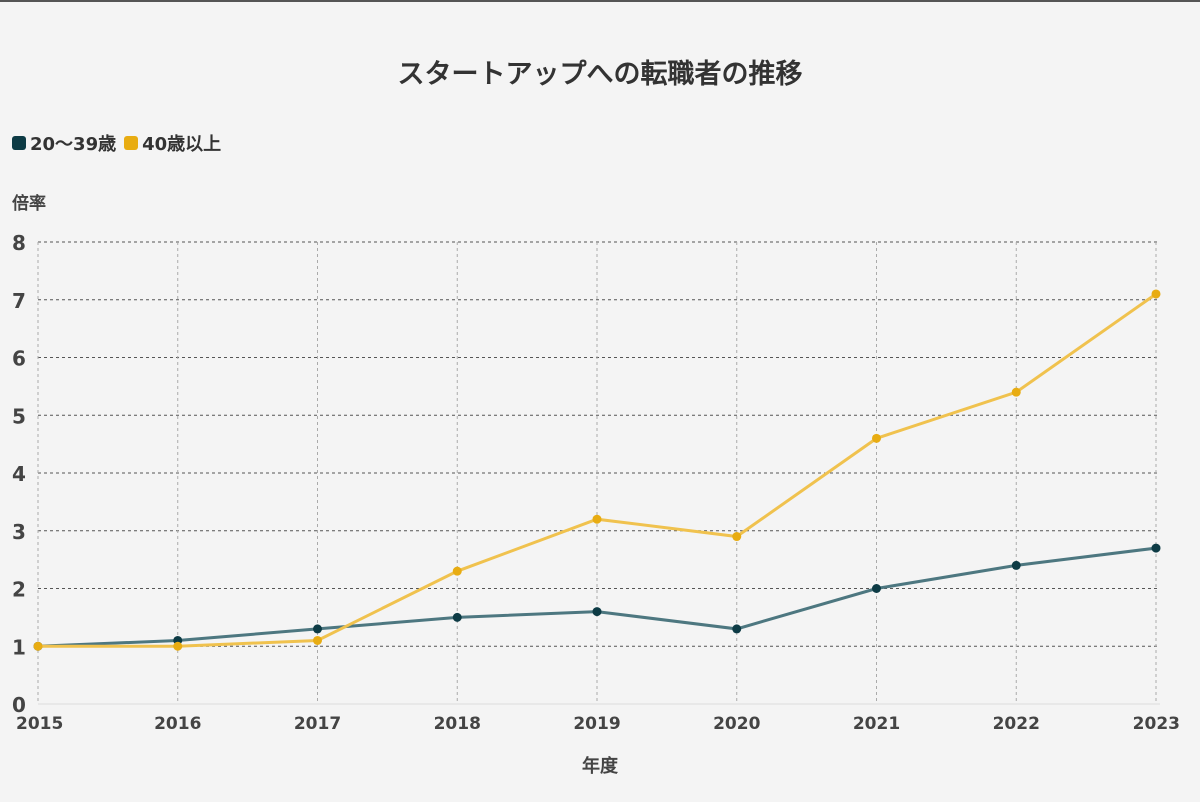  Describe the element at coordinates (457, 724) in the screenshot. I see `x-tick-label: 2018` at that location.